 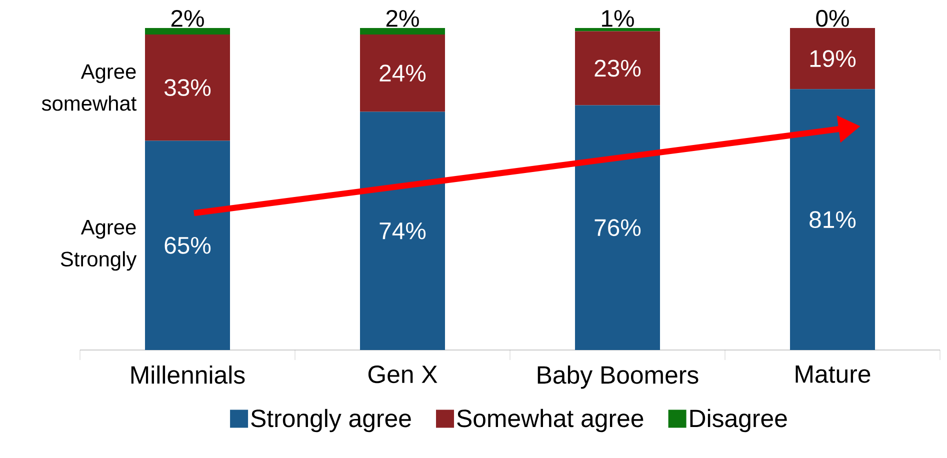 What do you see at coordinates (188, 375) in the screenshot?
I see `x-tick-label: Millennials` at bounding box center [188, 375].